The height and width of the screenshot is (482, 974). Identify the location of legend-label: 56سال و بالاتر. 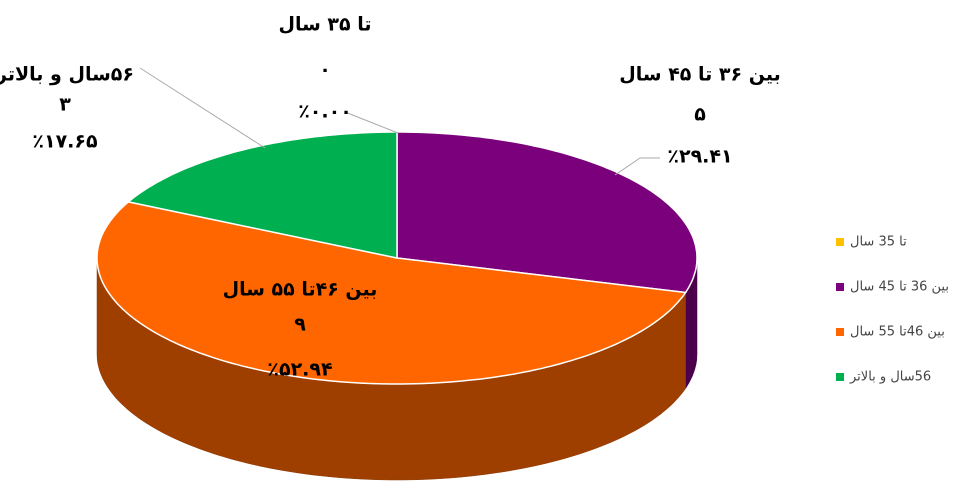
(890, 377).